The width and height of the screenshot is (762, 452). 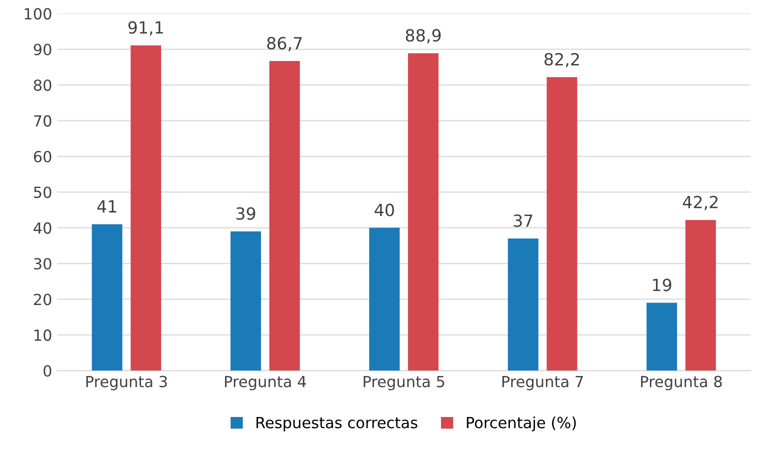 I want to click on y-tick-label: 70, so click(x=43, y=121).